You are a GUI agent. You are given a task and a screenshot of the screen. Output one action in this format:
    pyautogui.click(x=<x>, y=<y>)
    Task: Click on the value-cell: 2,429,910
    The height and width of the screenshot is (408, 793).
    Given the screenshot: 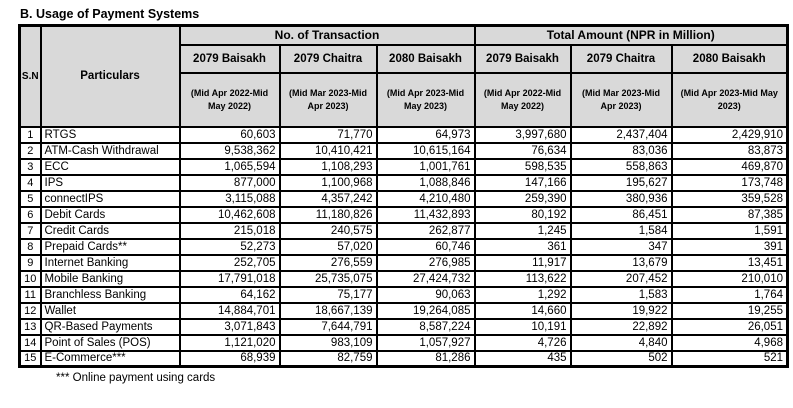 What is the action you would take?
    pyautogui.click(x=729, y=134)
    